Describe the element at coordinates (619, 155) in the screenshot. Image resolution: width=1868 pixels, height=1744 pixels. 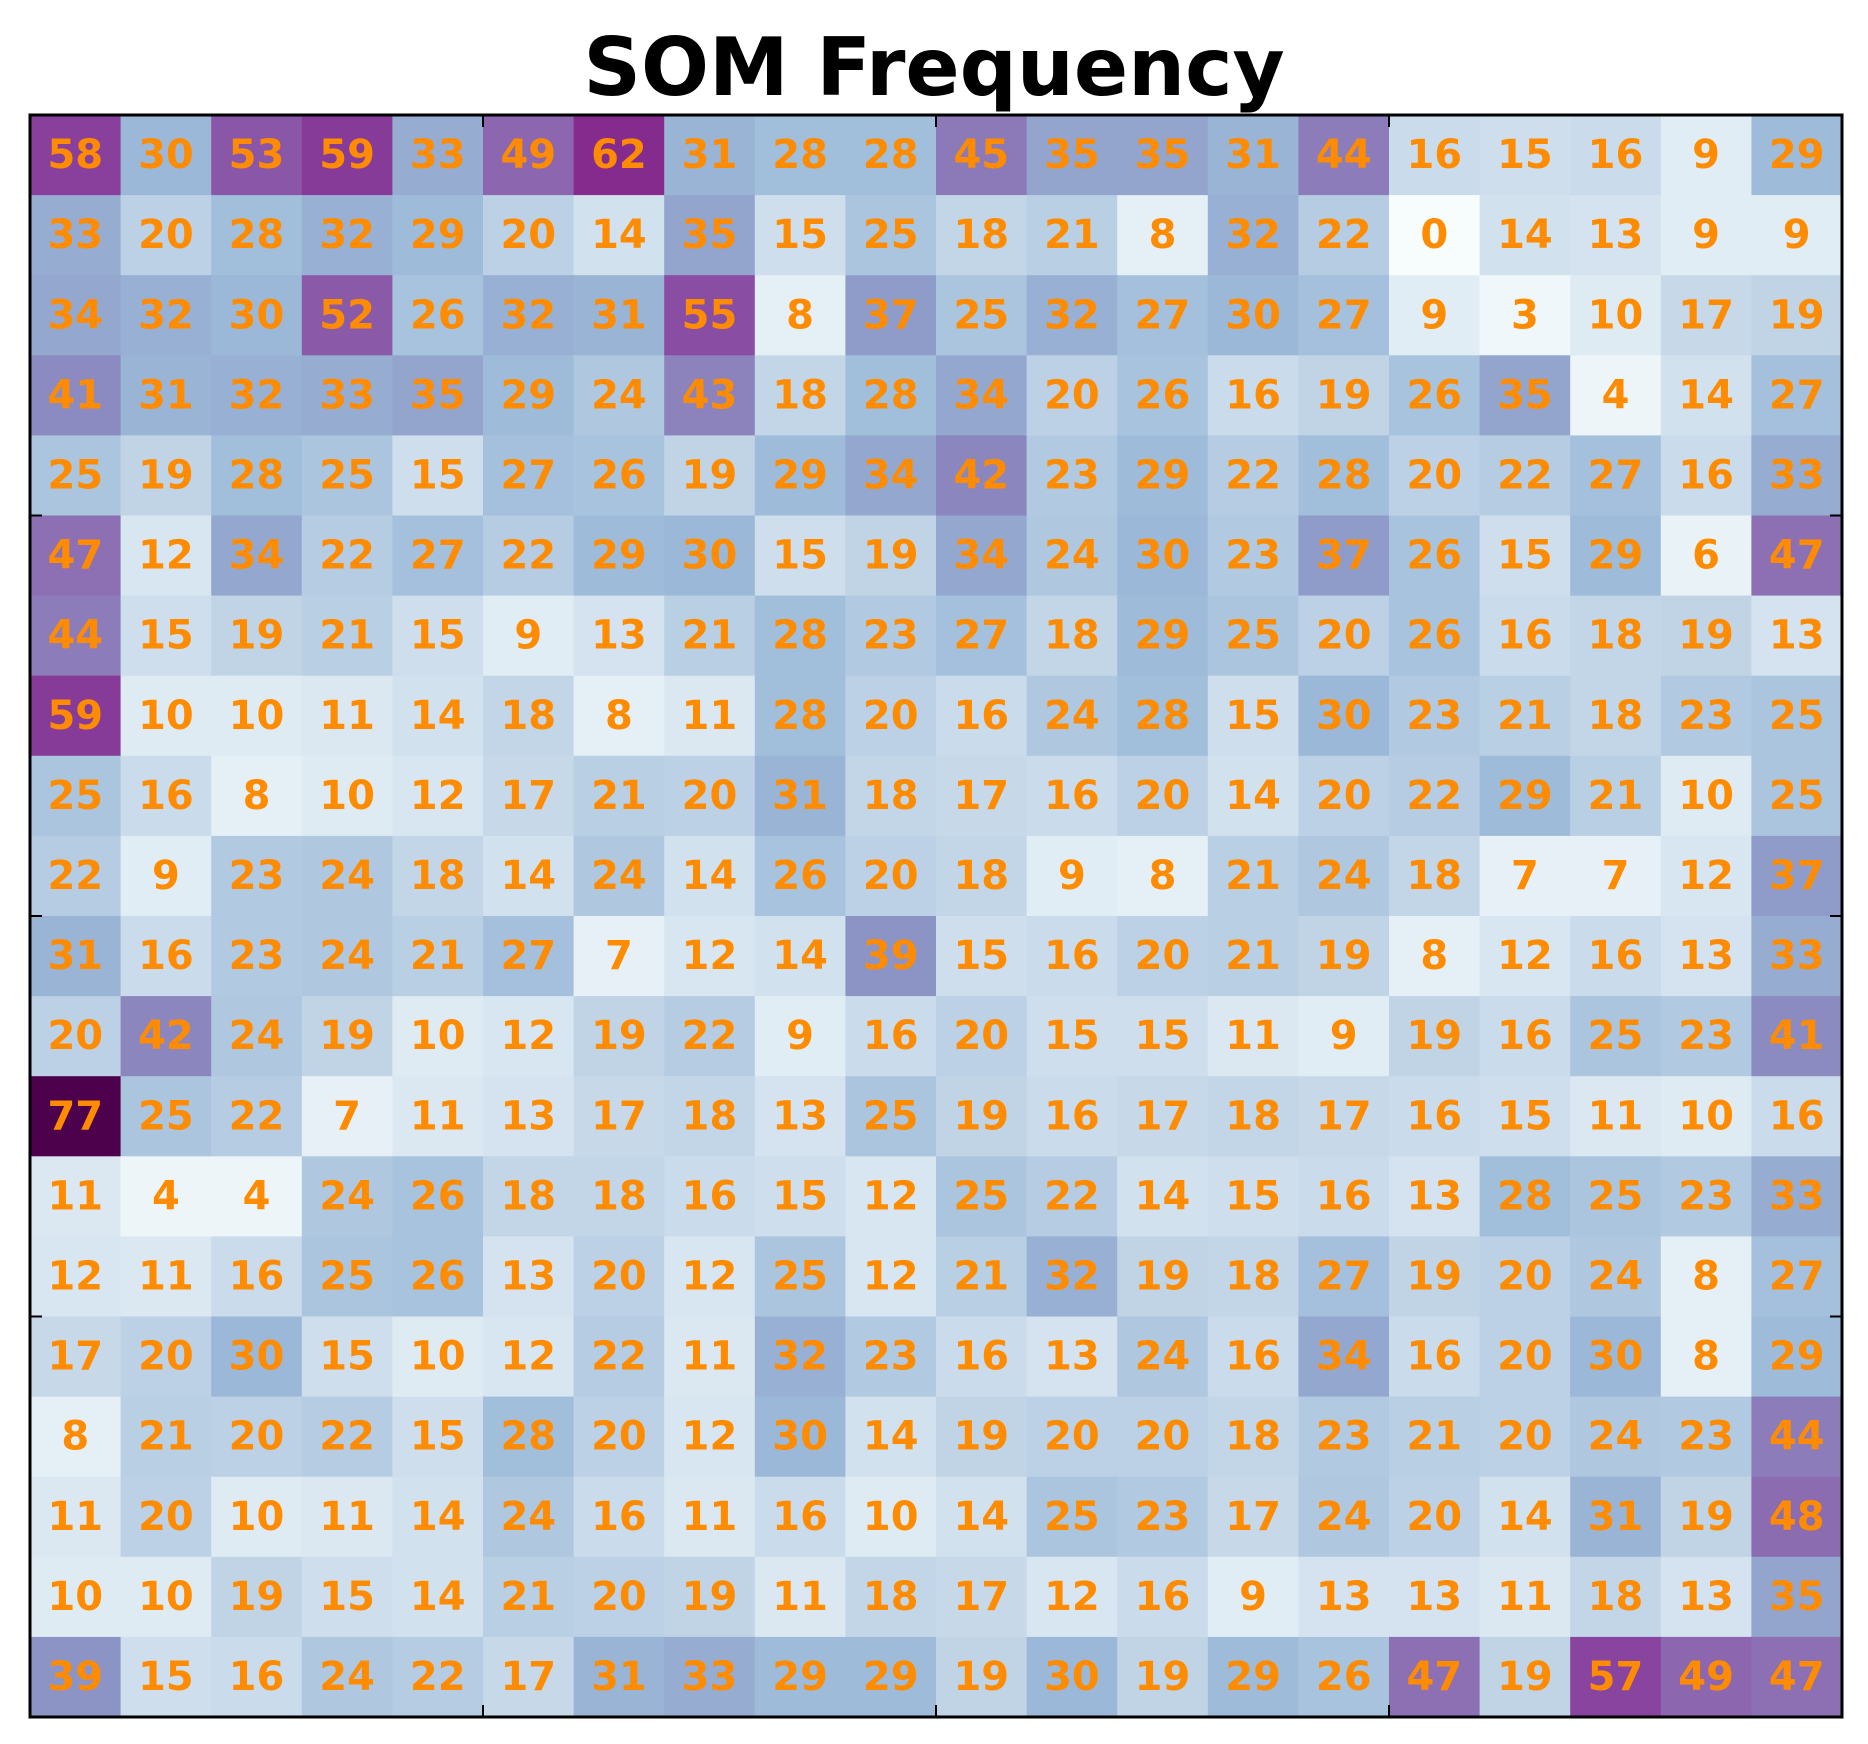
I see `cell-value-label: 62` at that location.